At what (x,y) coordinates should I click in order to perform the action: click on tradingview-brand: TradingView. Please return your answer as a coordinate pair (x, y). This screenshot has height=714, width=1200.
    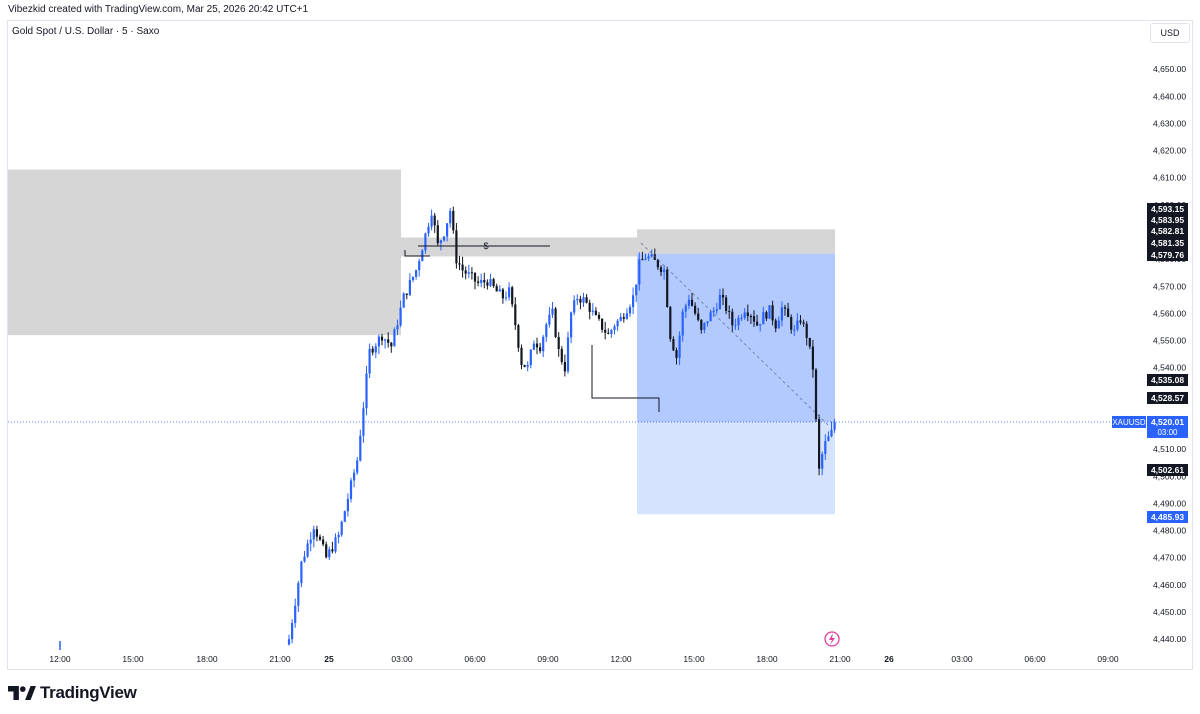
    Looking at the image, I should click on (72, 693).